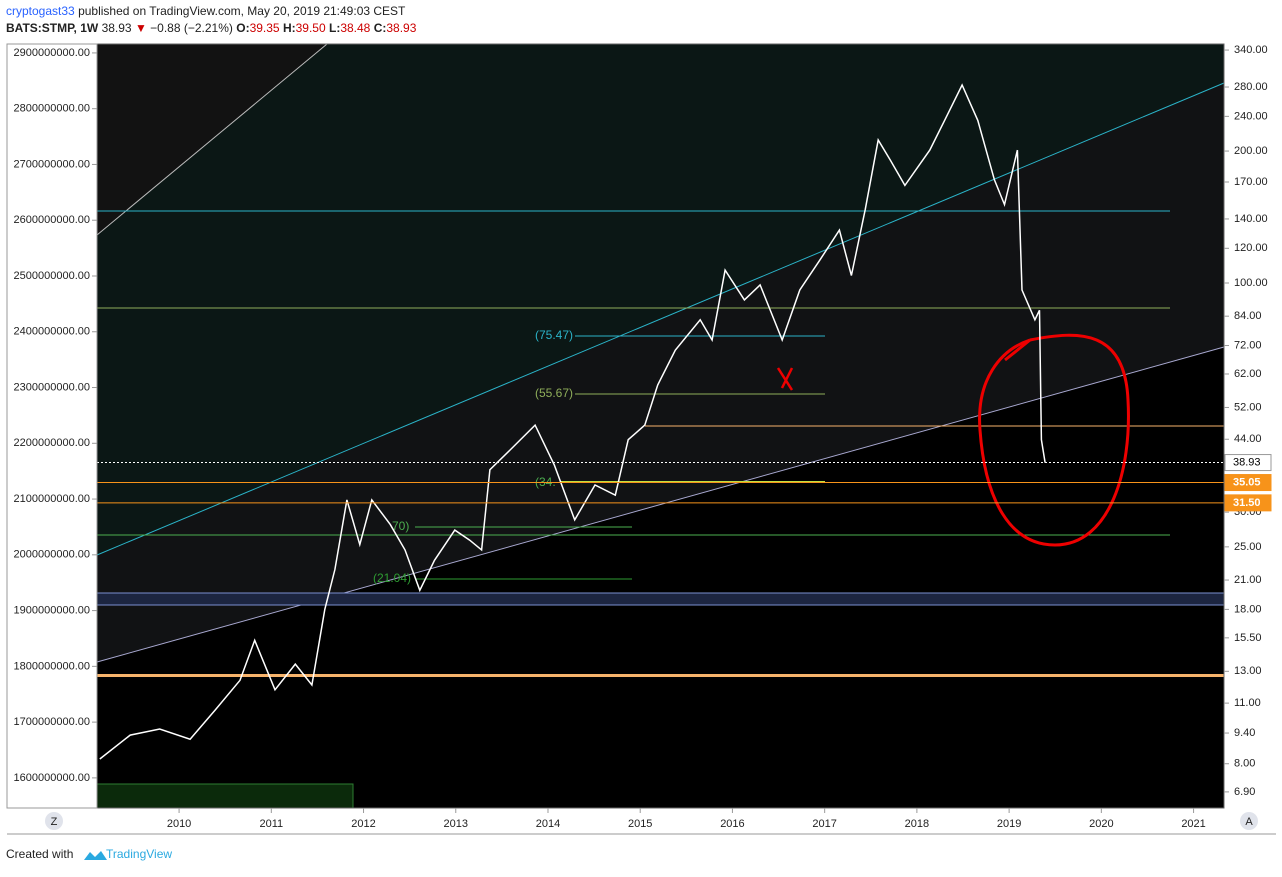 The height and width of the screenshot is (877, 1282). I want to click on fib-label: (75.47), so click(554, 335).